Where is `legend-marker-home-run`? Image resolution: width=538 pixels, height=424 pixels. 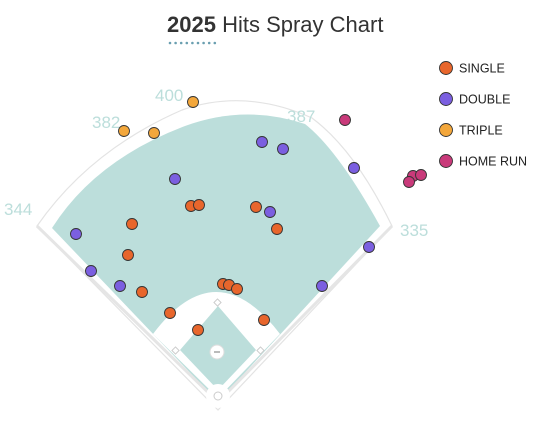 legend-marker-home-run is located at coordinates (446, 161).